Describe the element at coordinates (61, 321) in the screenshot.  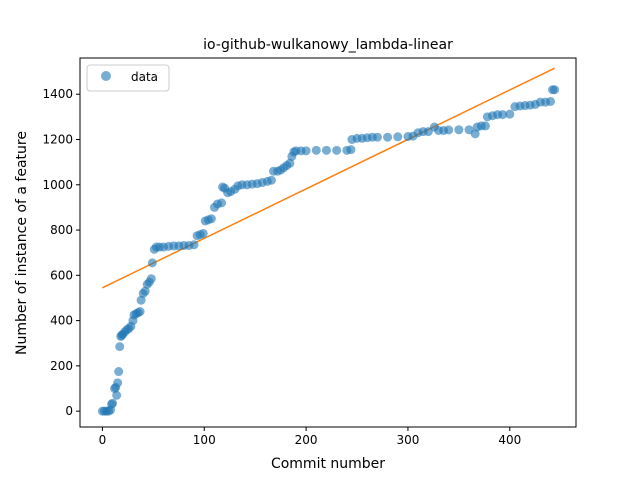
I see `y-tick-label: 400` at that location.